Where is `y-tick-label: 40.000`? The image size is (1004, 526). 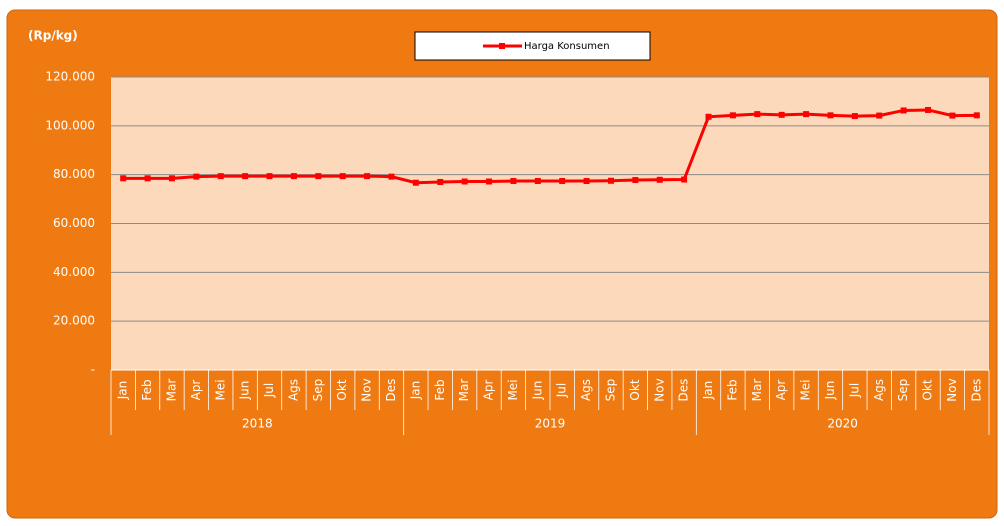
y-tick-label: 40.000 is located at coordinates (74, 272).